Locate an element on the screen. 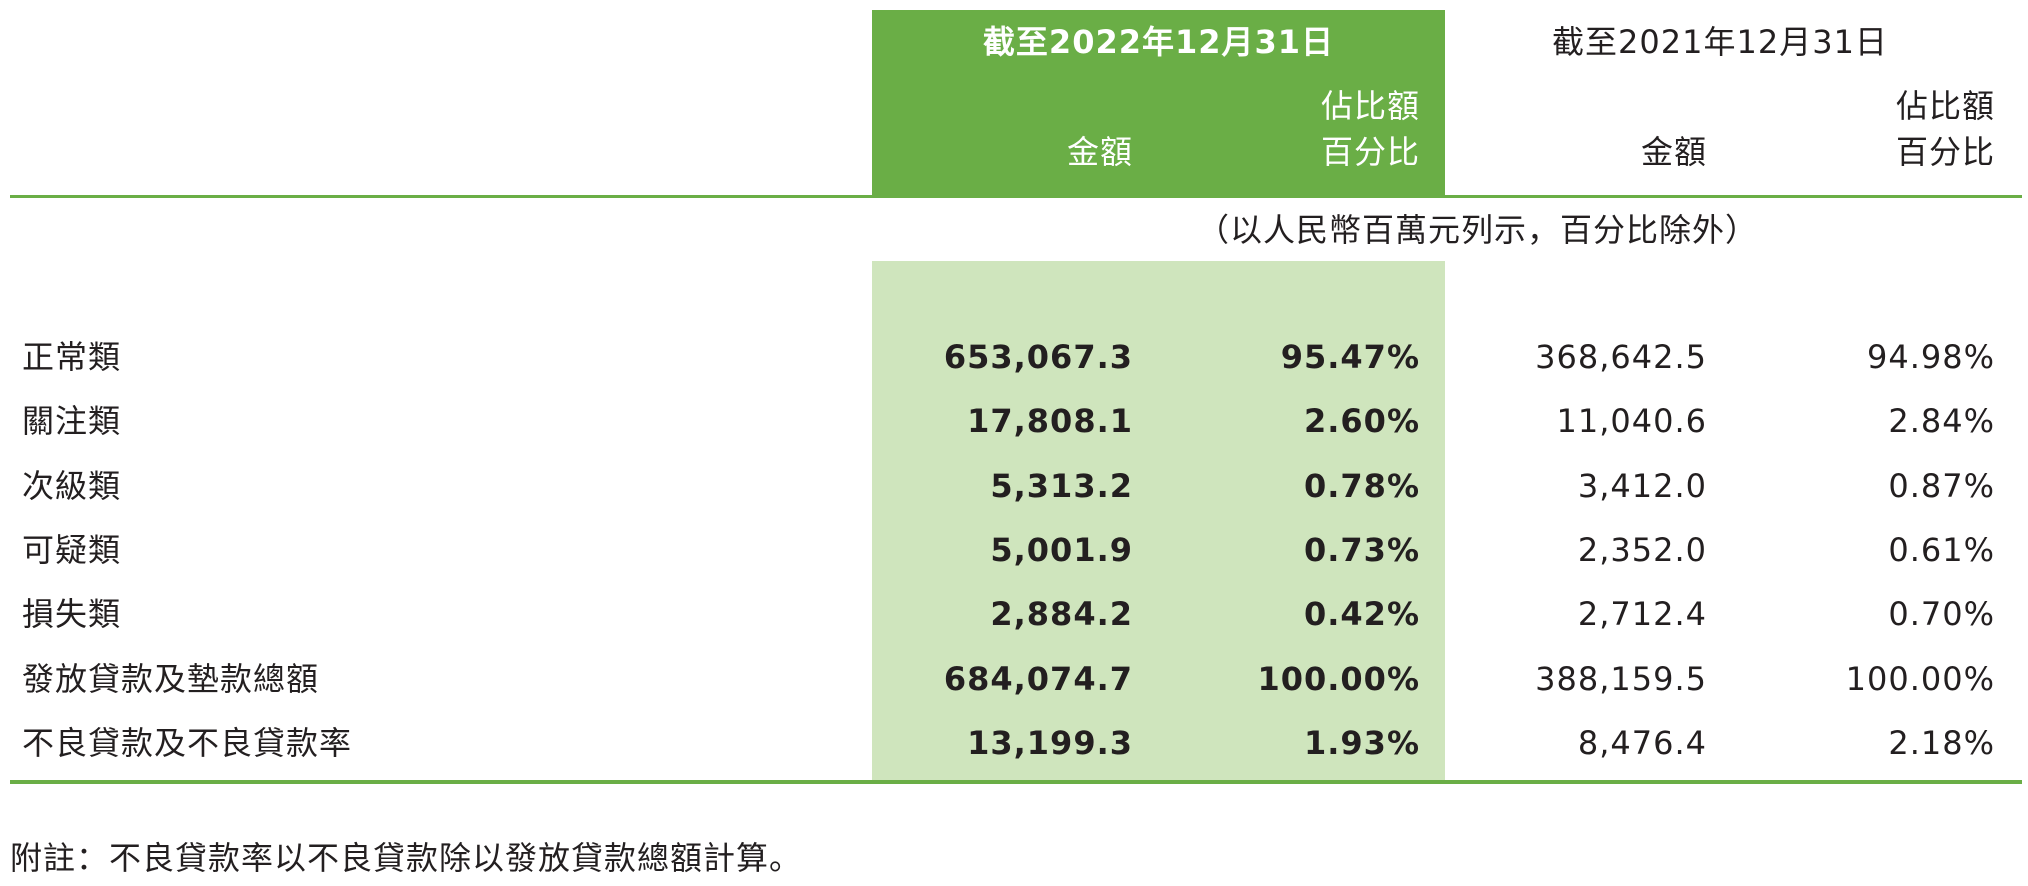 The image size is (2028, 886). cell-pct-2022: 1.93% is located at coordinates (1361, 743).